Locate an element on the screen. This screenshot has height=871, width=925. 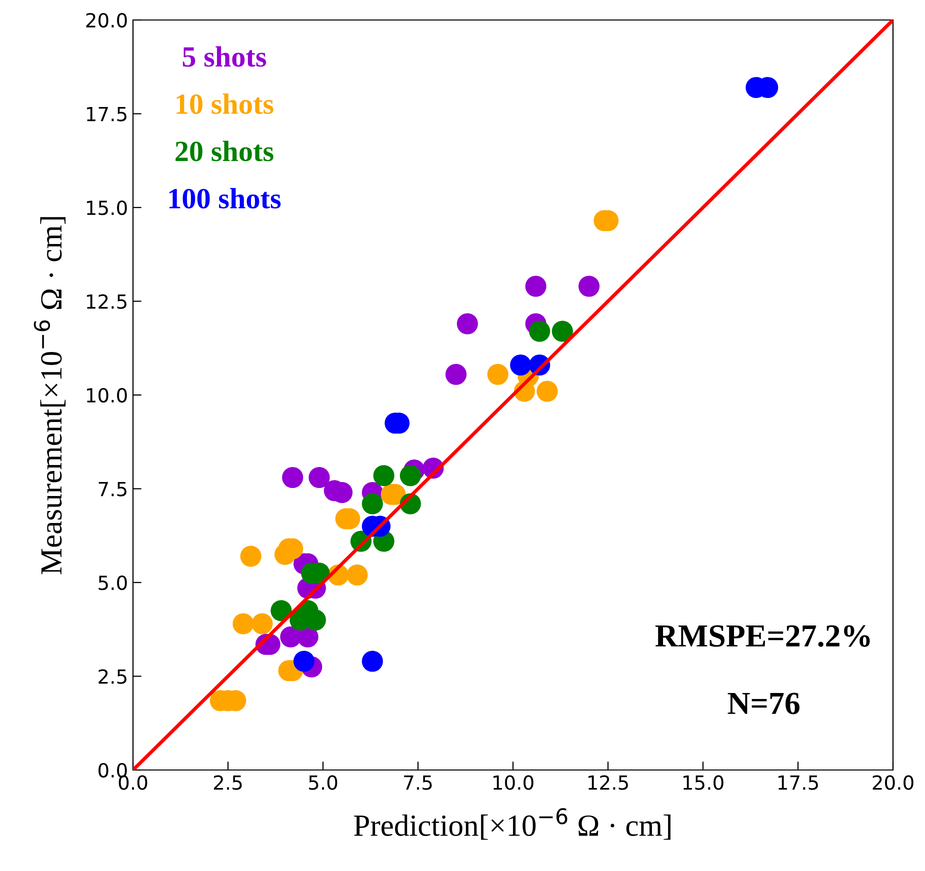
x-tick-label: 15.0 is located at coordinates (703, 782).